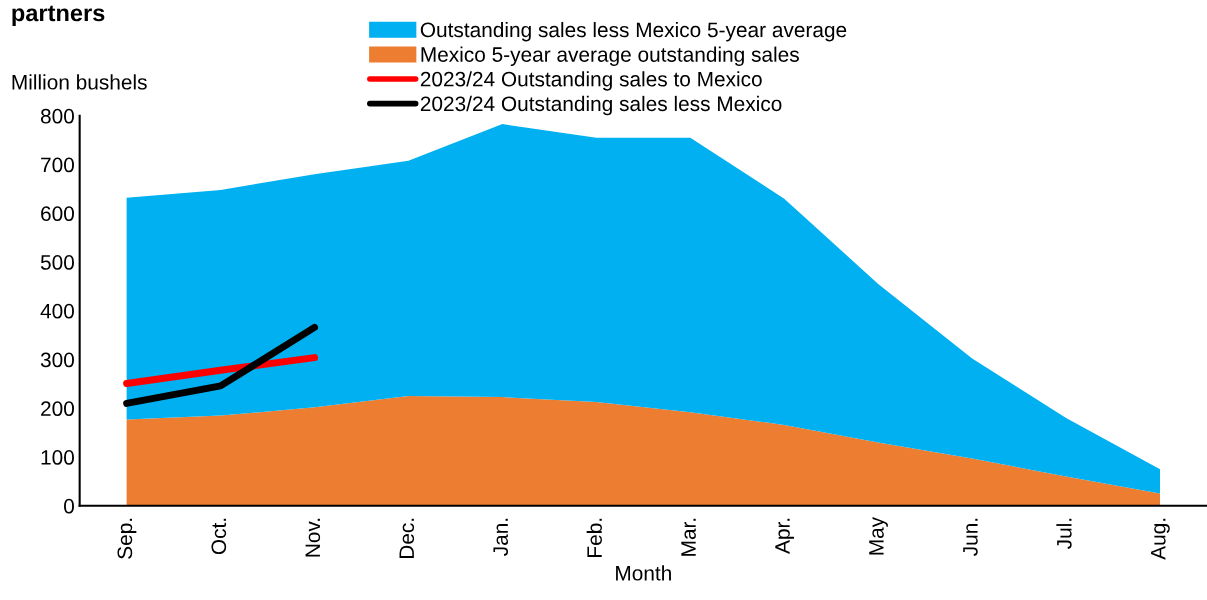 The image size is (1207, 600). Describe the element at coordinates (57, 311) in the screenshot. I see `y-tick-label: 400` at that location.